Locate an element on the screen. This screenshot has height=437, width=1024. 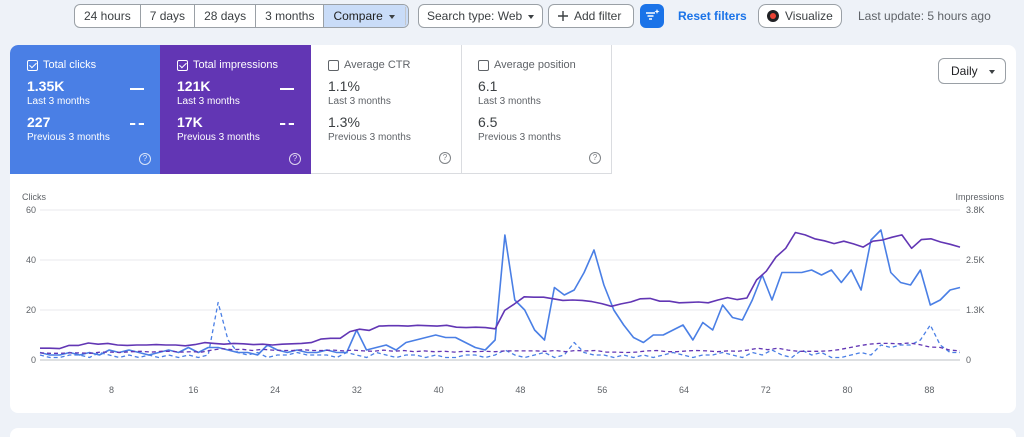
left-axis-ticks: 0 20 40 60 is located at coordinates (31, 285).